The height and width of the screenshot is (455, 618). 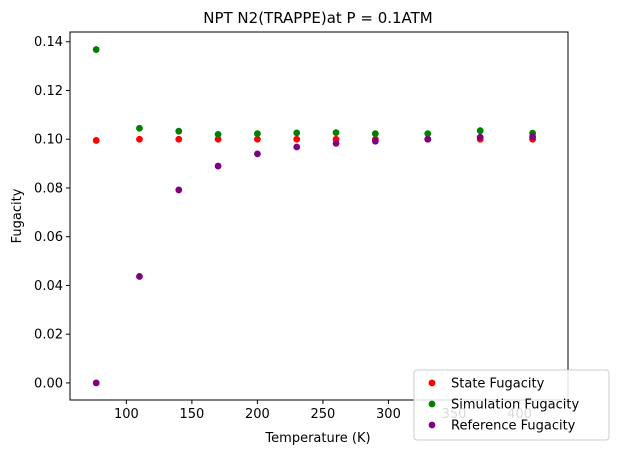 What do you see at coordinates (318, 18) in the screenshot?
I see `chart-title: NPT N2(TRAPPE)at P = 0.1ATM` at bounding box center [318, 18].